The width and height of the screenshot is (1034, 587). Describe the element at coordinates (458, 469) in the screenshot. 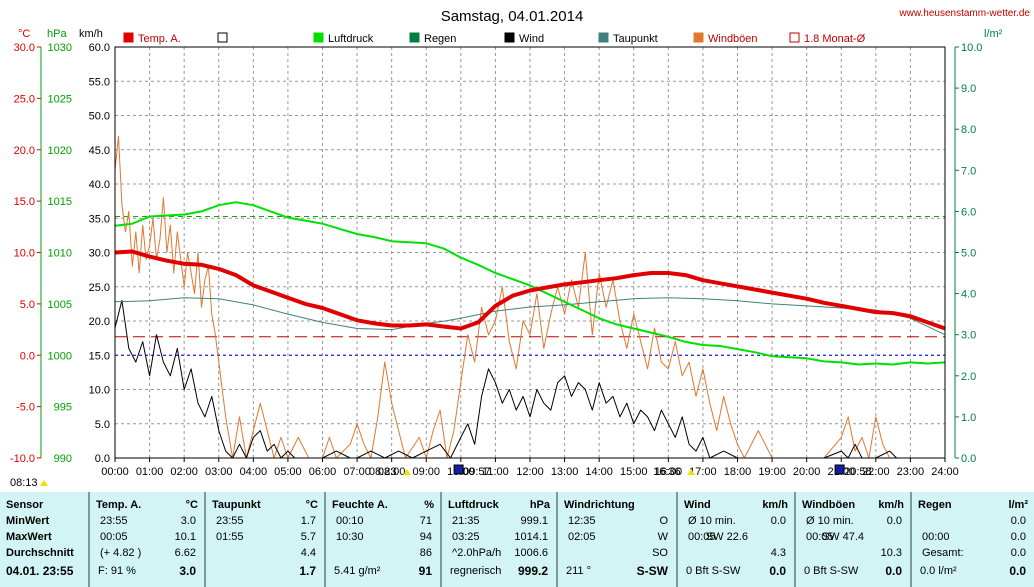

I see `event-flag-icon` at that location.